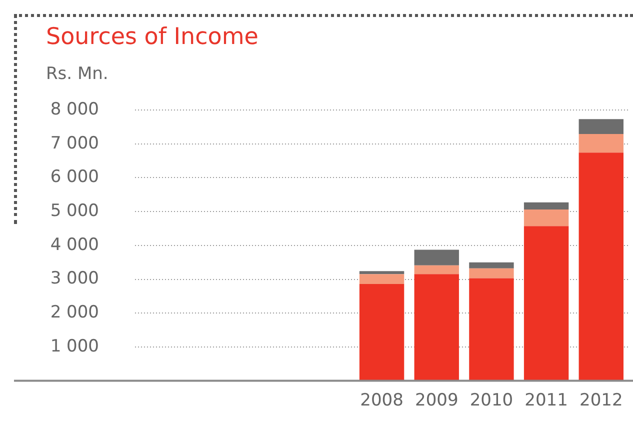 The image size is (633, 427). Describe the element at coordinates (74, 143) in the screenshot. I see `y-tick-label: 7 000` at that location.